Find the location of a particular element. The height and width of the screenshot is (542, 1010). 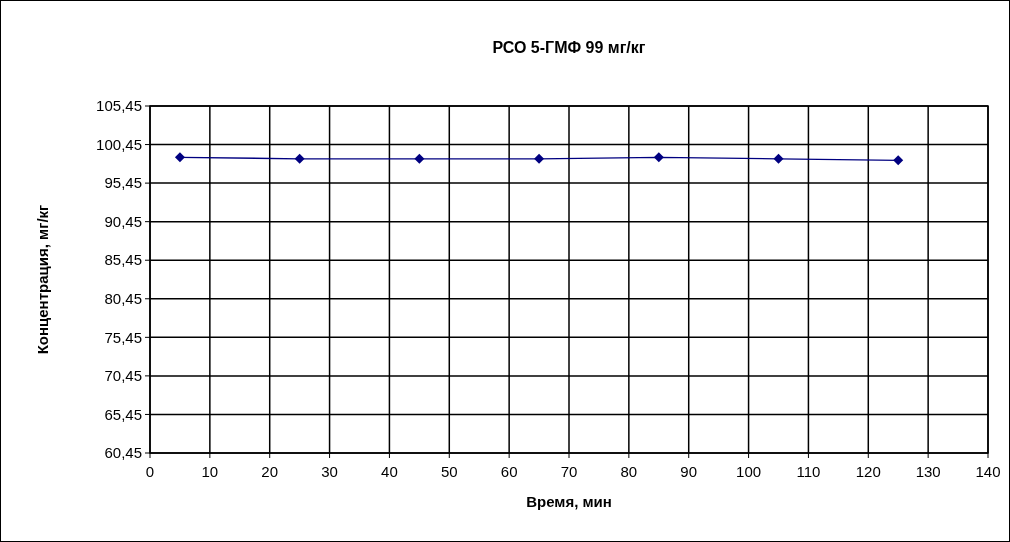

y-tick-label: 60,45 is located at coordinates (123, 453).